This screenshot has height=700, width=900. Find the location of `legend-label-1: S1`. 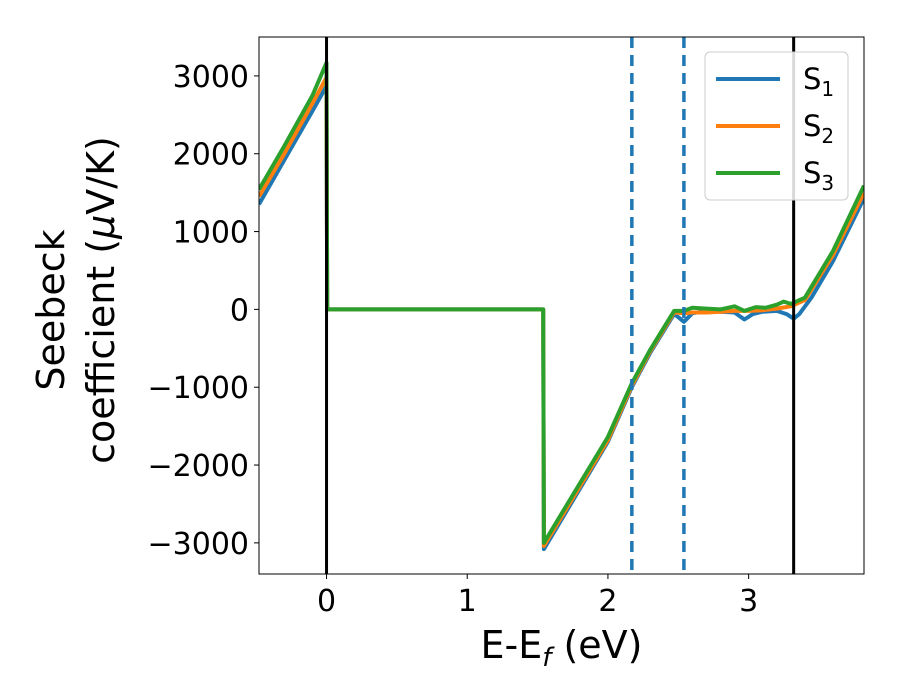

legend-label-1: S1 is located at coordinates (818, 81).